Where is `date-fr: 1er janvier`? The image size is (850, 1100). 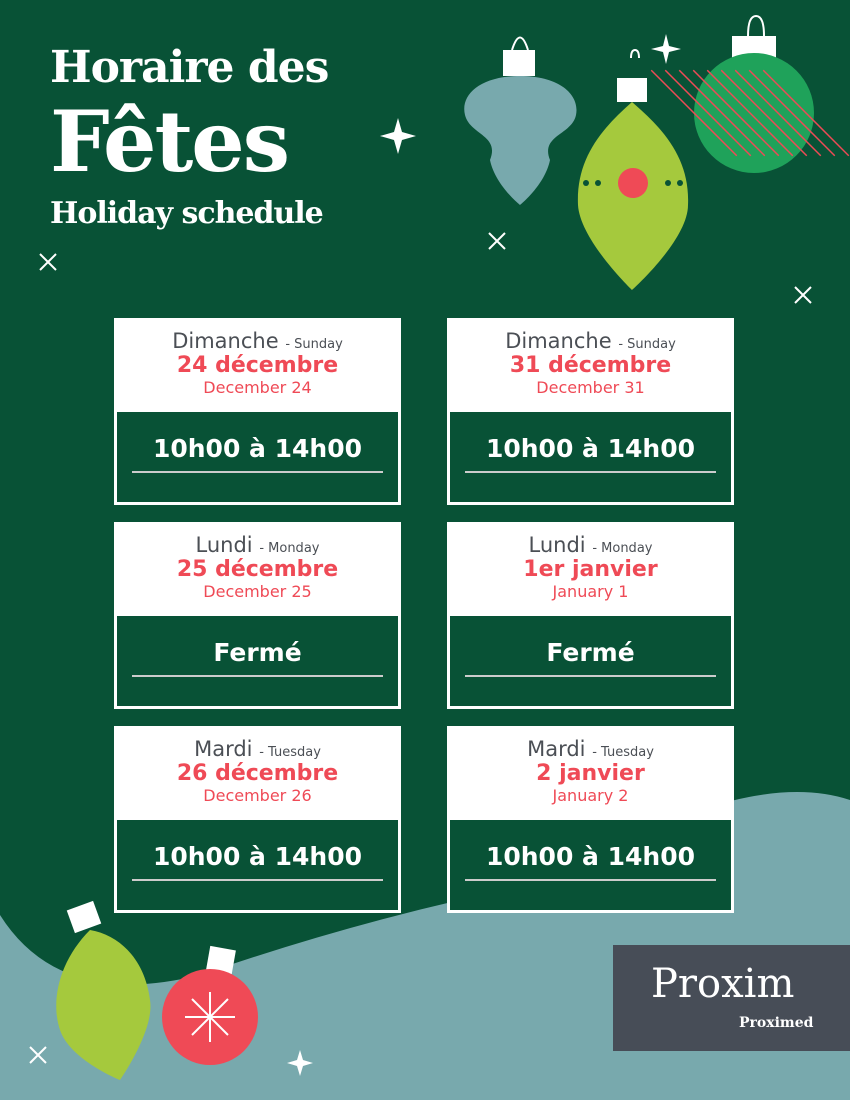
date-fr: 1er janvier is located at coordinates (590, 569).